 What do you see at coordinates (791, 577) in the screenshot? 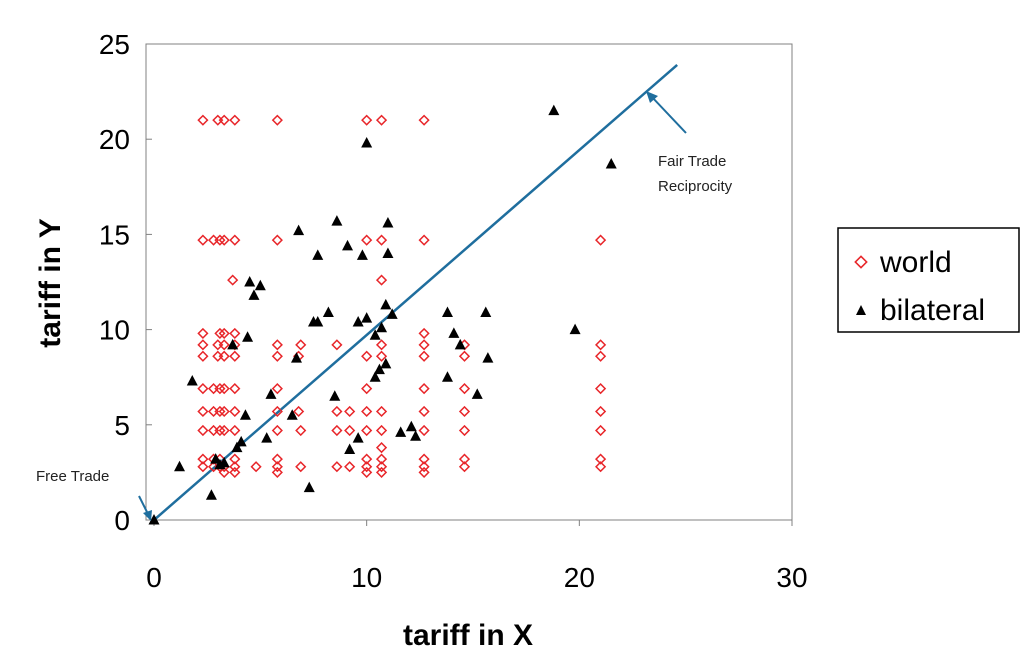
I see `x-tick-label: 30` at bounding box center [791, 577].